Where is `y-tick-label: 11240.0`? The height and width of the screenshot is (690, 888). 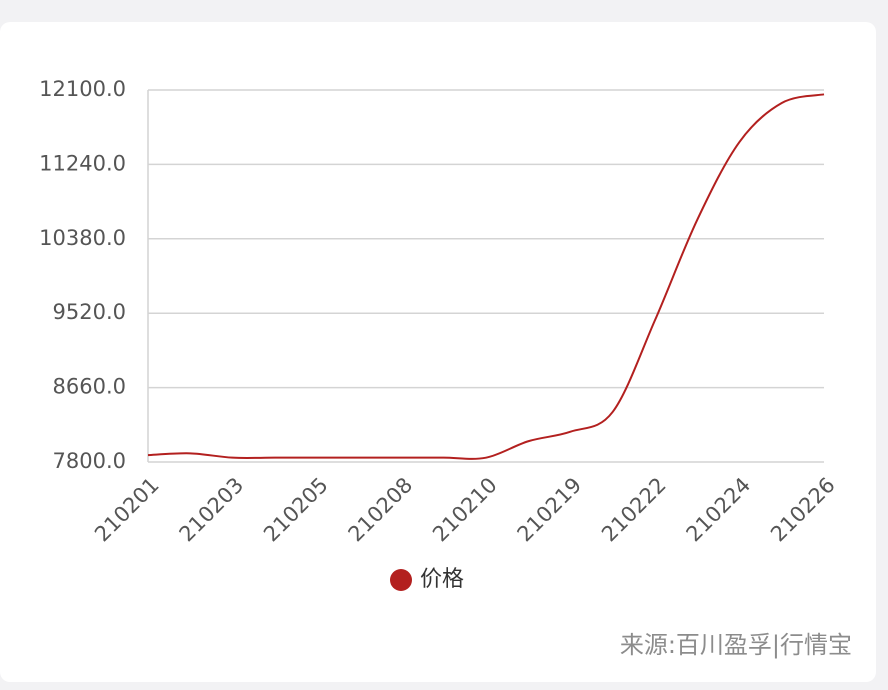 y-tick-label: 11240.0 is located at coordinates (82, 163).